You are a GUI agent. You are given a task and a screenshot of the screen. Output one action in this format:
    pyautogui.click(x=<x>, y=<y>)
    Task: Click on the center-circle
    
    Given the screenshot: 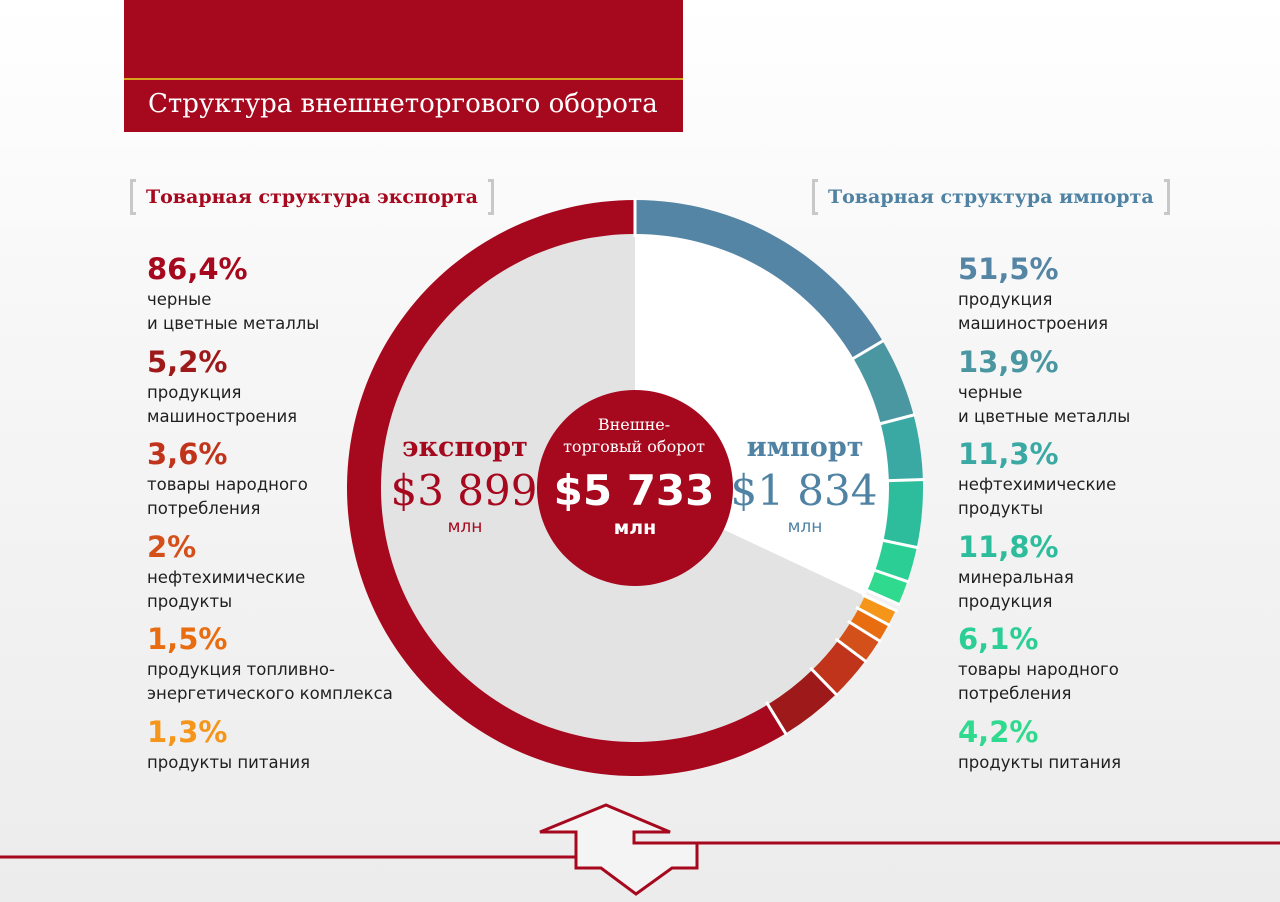 What is the action you would take?
    pyautogui.click(x=635, y=488)
    